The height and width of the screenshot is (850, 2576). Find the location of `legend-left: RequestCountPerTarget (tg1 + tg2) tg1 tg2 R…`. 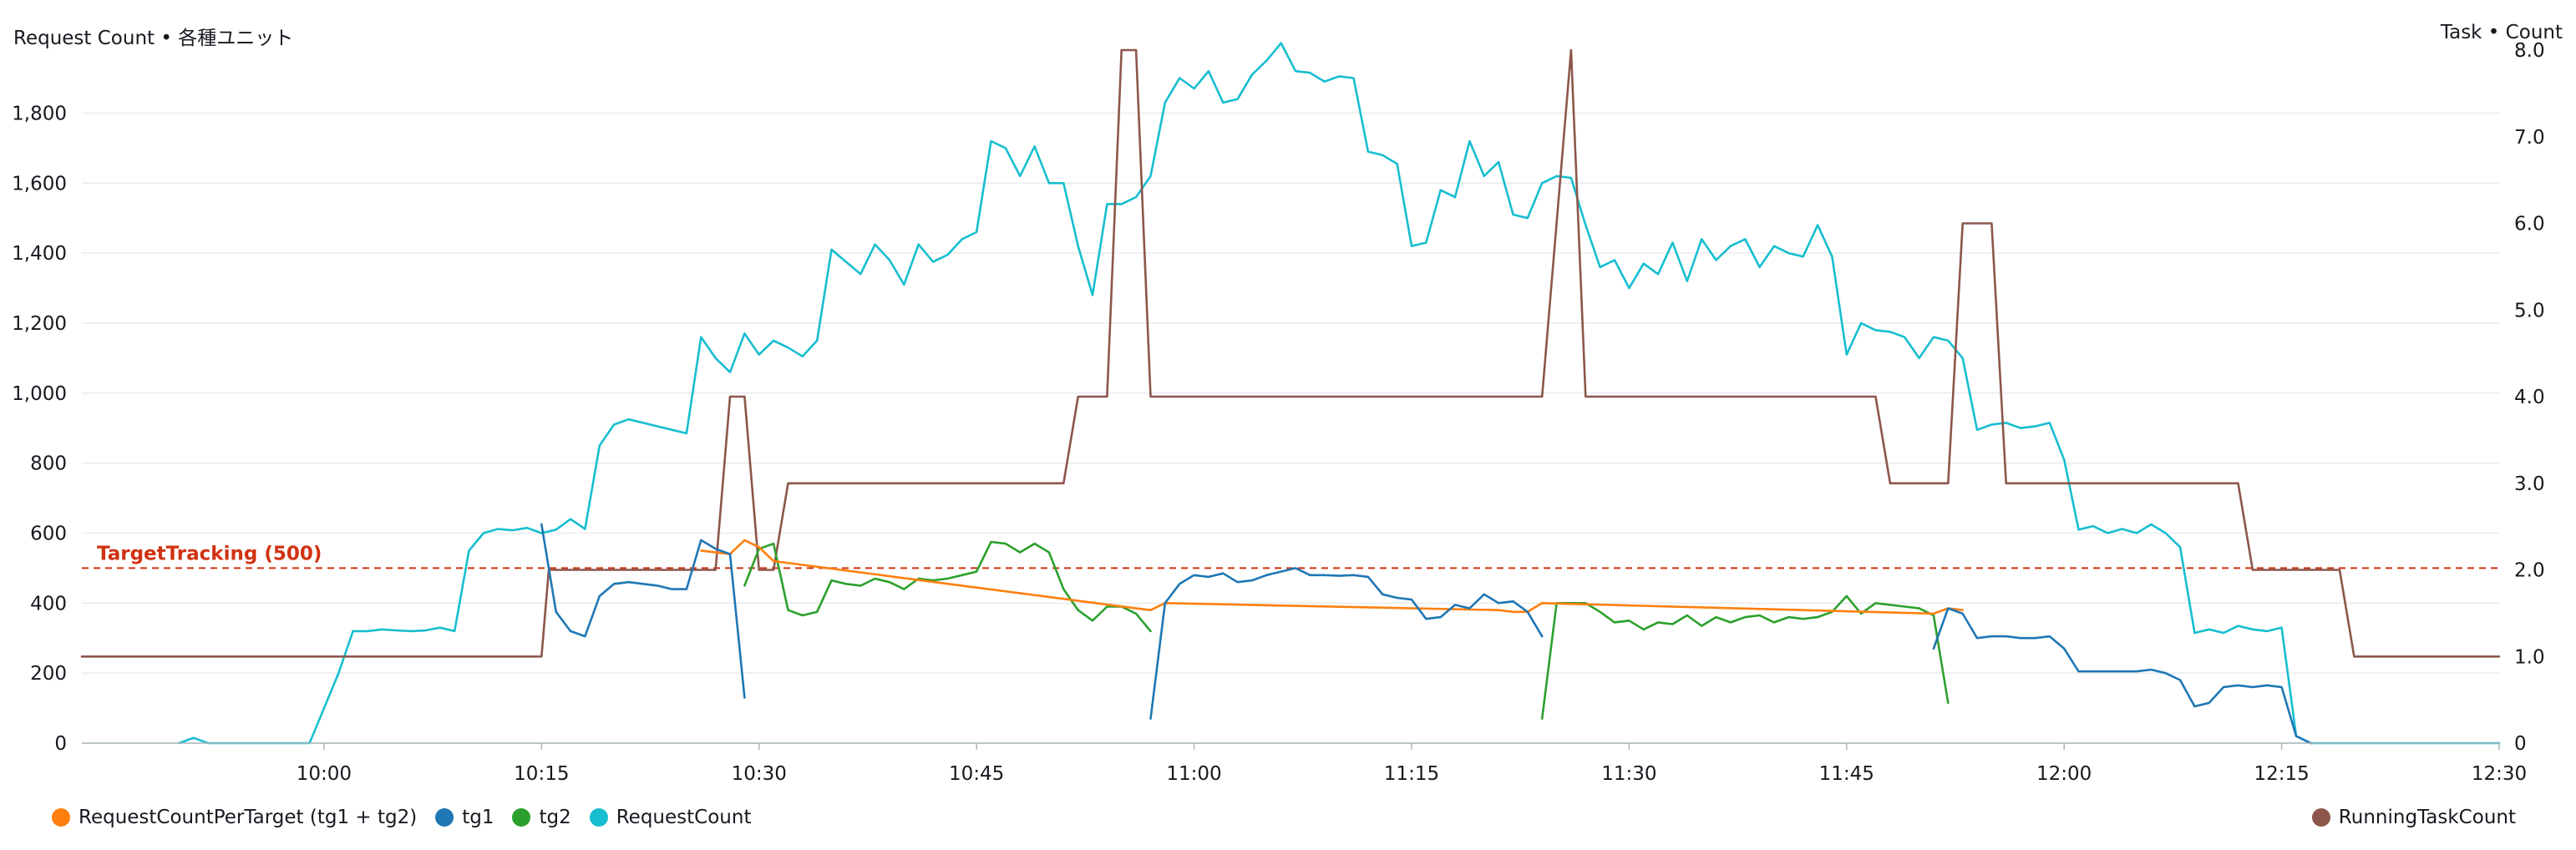

legend-left: RequestCountPerTarget (tg1 + tg2) tg1 tg2 R… is located at coordinates (410, 817).